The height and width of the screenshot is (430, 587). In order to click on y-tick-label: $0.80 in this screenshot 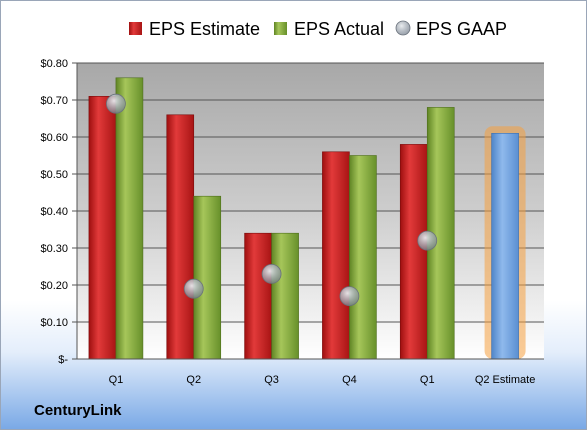, I will do `click(54, 64)`.